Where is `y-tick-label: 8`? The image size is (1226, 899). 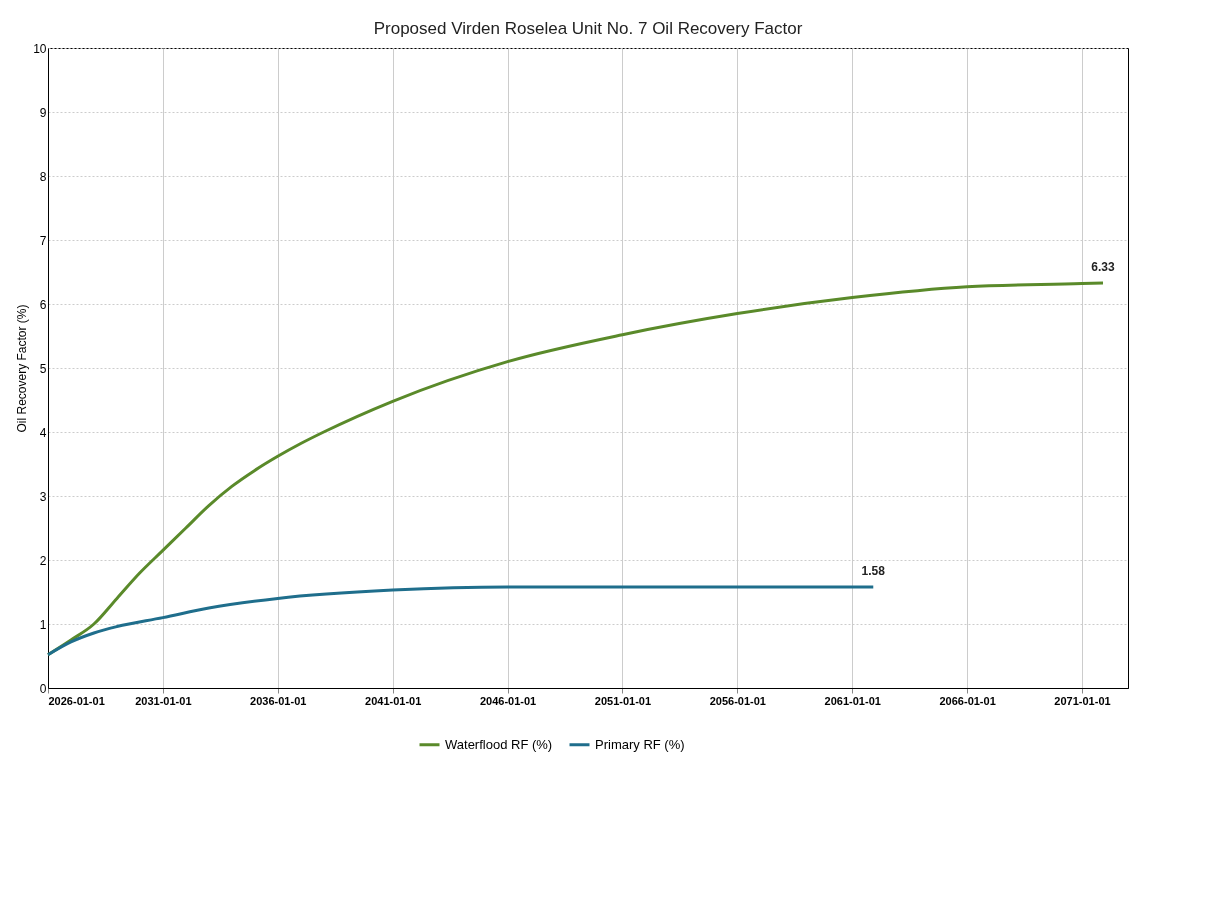 y-tick-label: 8 is located at coordinates (43, 176).